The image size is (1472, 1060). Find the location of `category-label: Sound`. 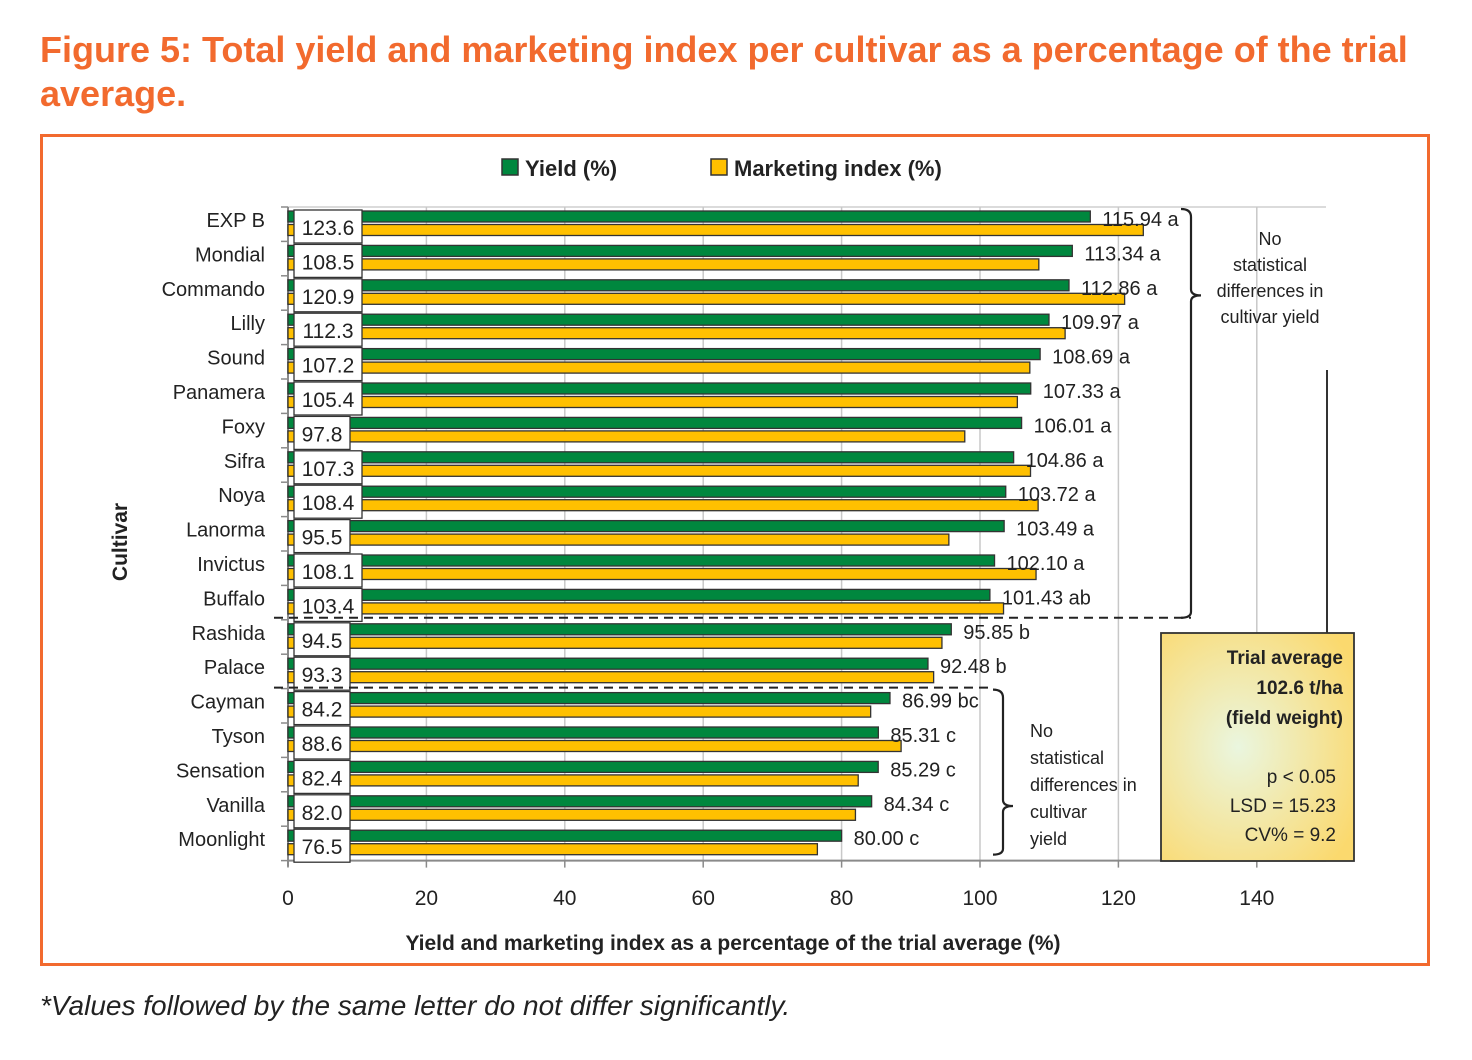

category-label: Sound is located at coordinates (236, 359).